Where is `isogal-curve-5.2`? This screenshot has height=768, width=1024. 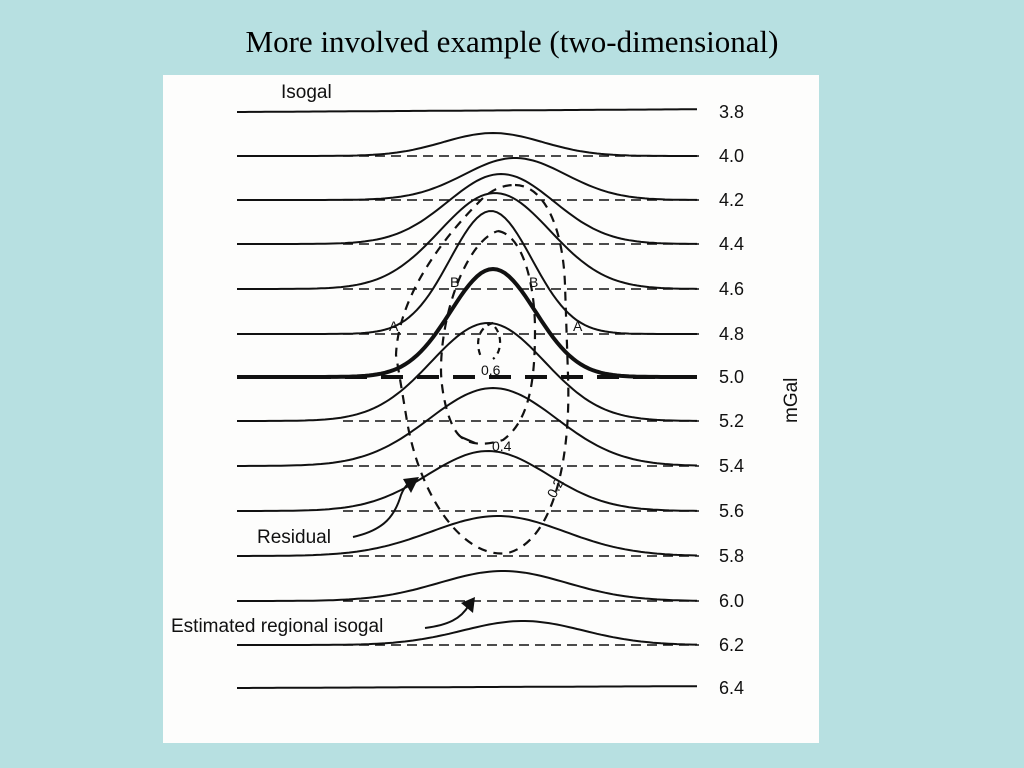
isogal-curve-5.2 is located at coordinates (467, 371).